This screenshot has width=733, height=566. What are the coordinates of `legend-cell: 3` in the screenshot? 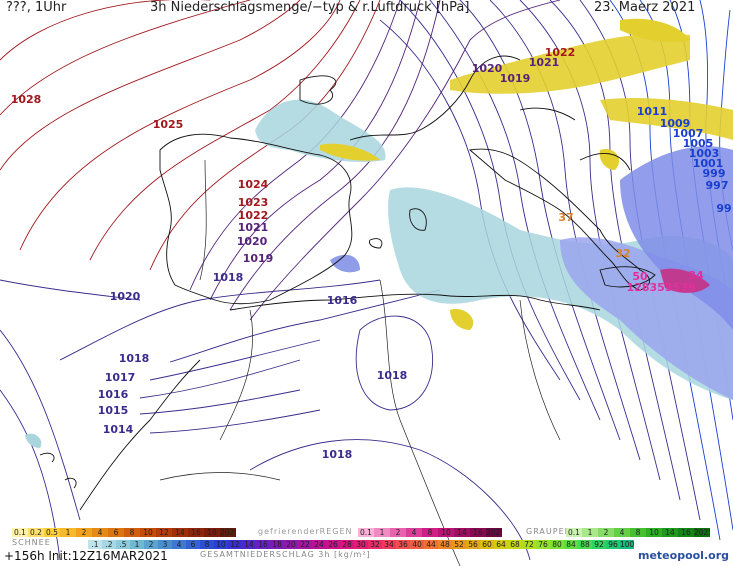 It's located at (165, 544).